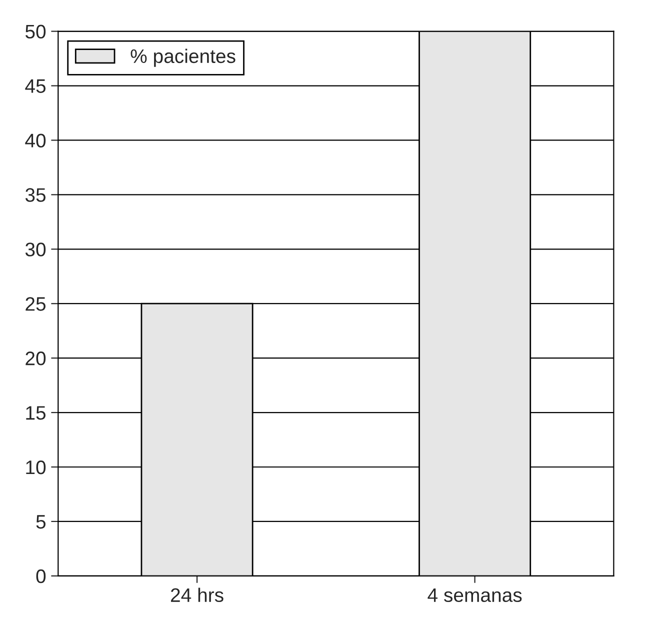  I want to click on y-tick-label: 15, so click(36, 413).